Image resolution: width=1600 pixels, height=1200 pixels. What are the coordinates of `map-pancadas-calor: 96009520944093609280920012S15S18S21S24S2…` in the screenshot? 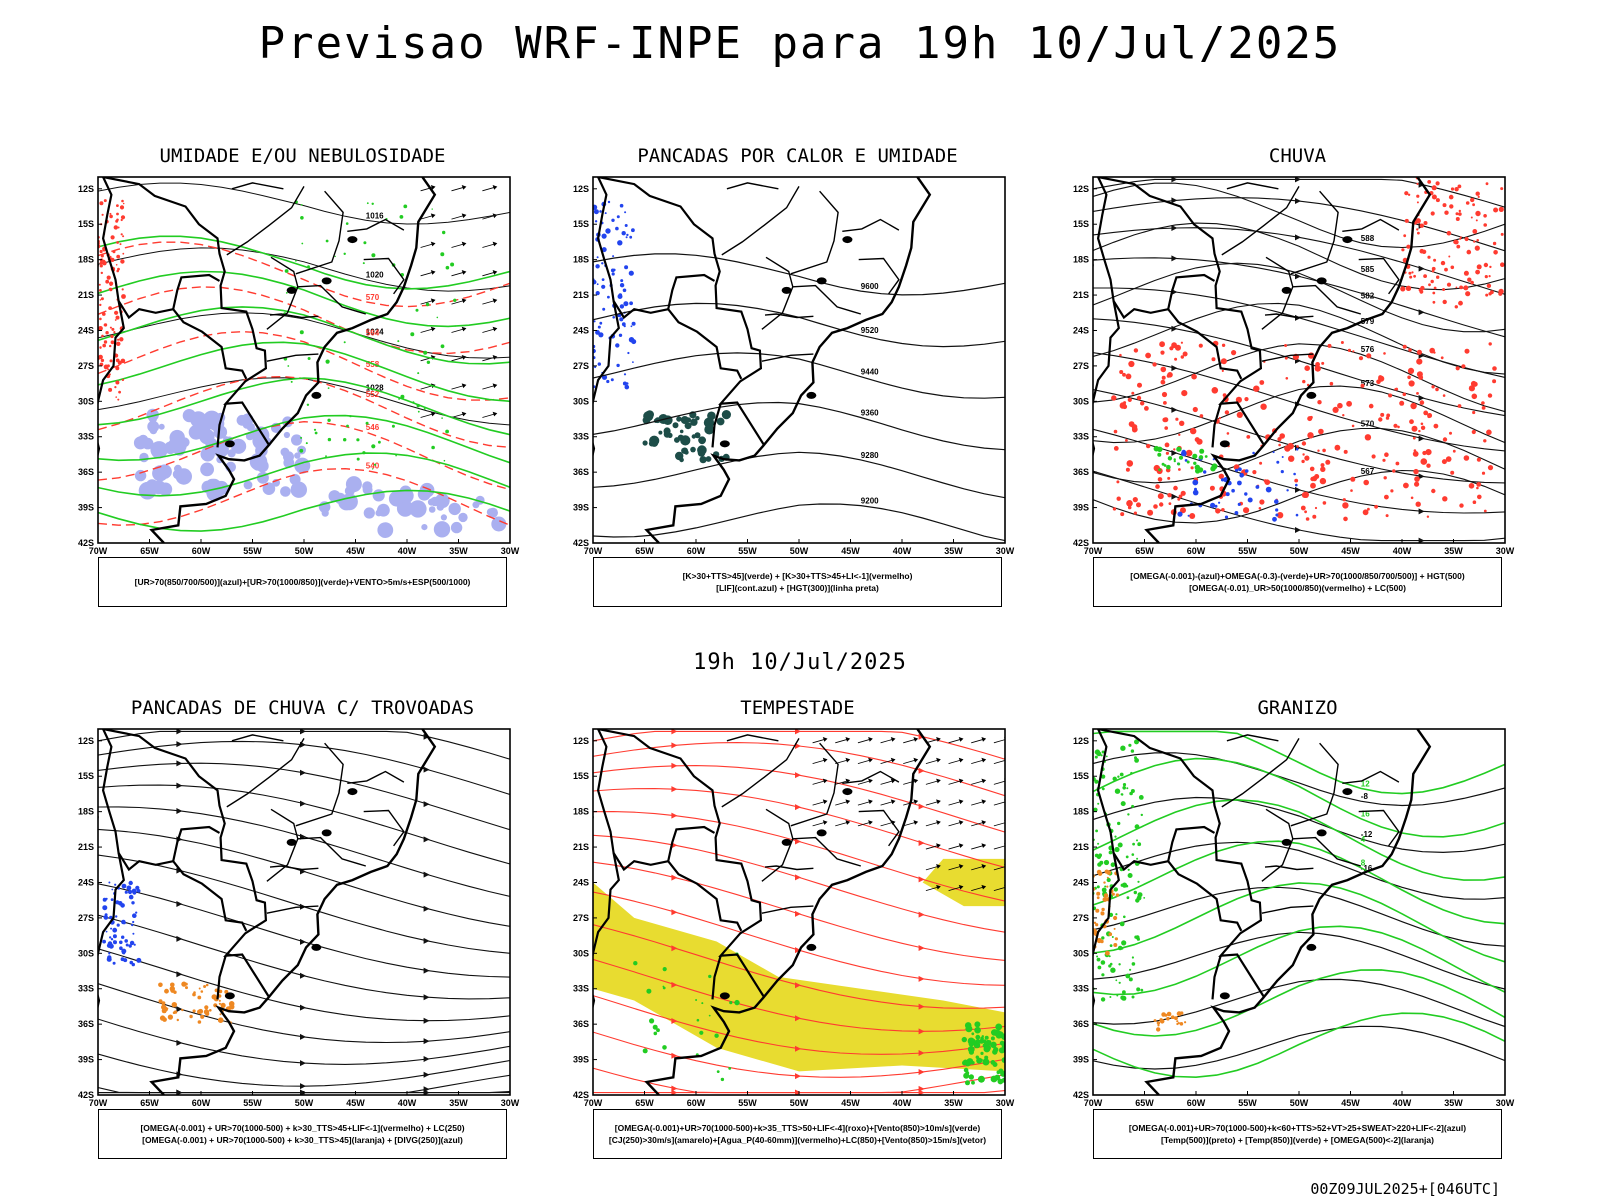 It's located at (797, 365).